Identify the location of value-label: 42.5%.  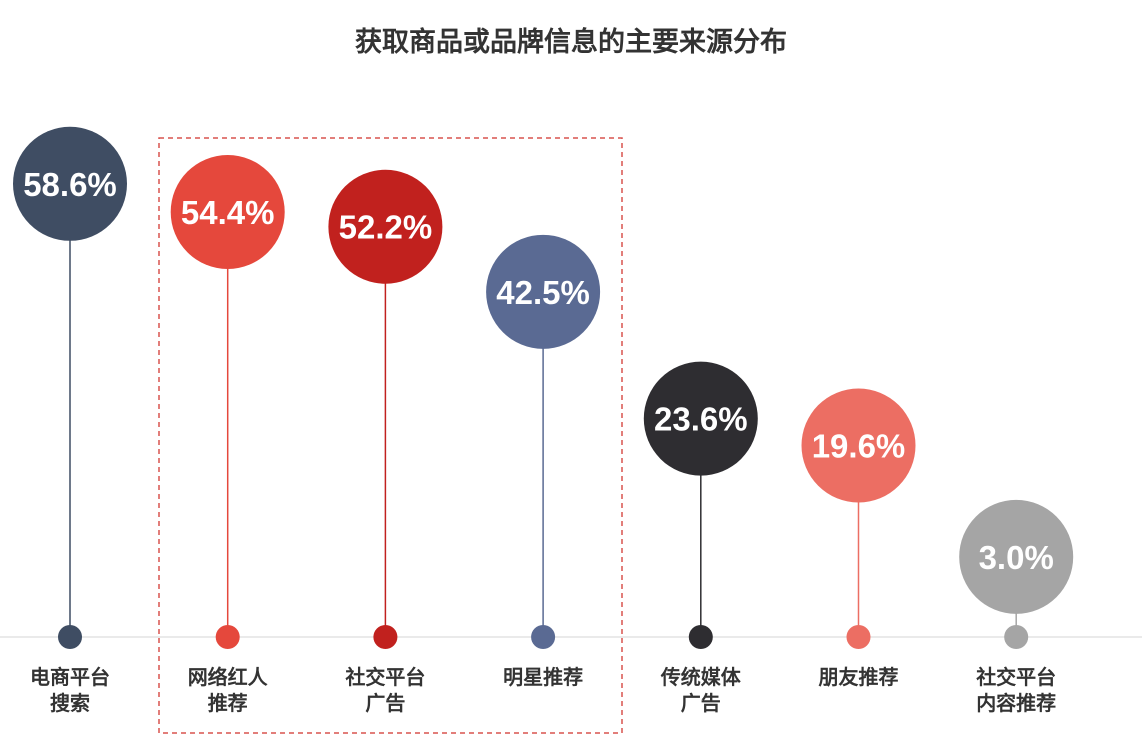
(543, 292).